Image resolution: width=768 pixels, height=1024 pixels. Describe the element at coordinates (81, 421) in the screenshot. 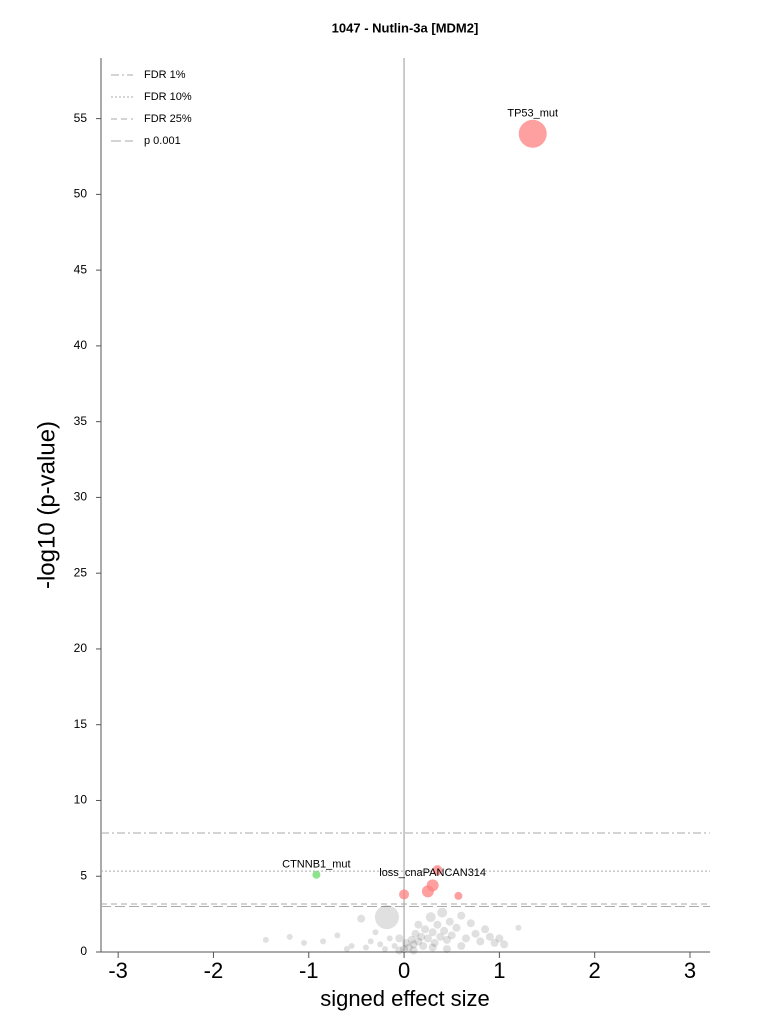

I see `y-tick-label: 35` at that location.